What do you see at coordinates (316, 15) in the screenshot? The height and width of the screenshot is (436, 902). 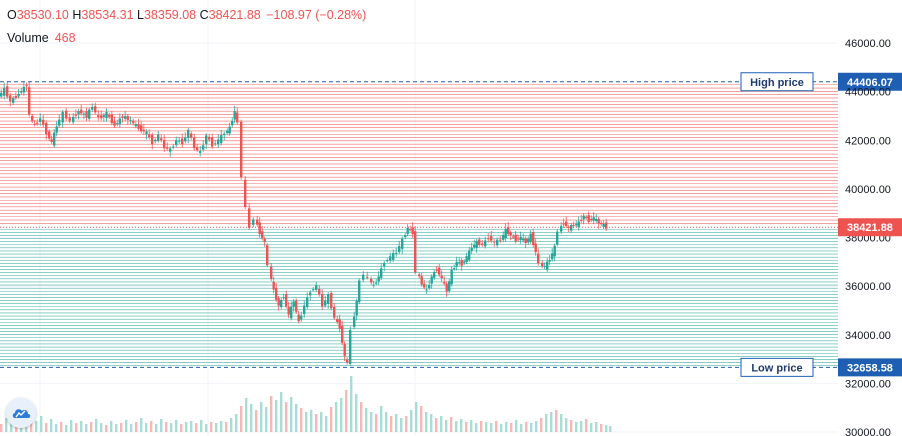 I see `change-value: −108.97 (−0.28%)` at bounding box center [316, 15].